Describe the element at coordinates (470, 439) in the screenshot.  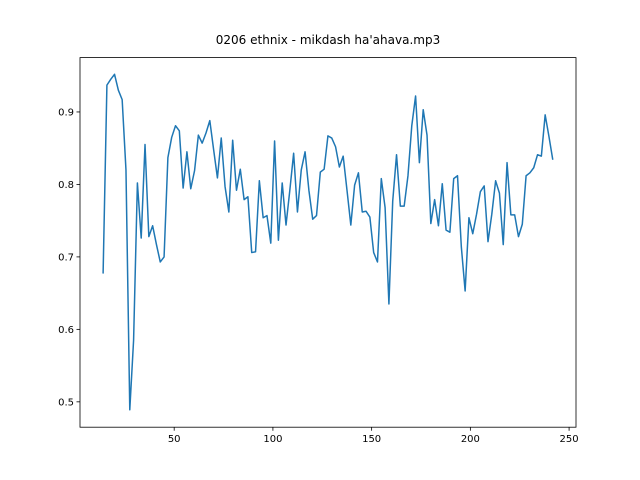
I see `x-tick-label: 200` at that location.